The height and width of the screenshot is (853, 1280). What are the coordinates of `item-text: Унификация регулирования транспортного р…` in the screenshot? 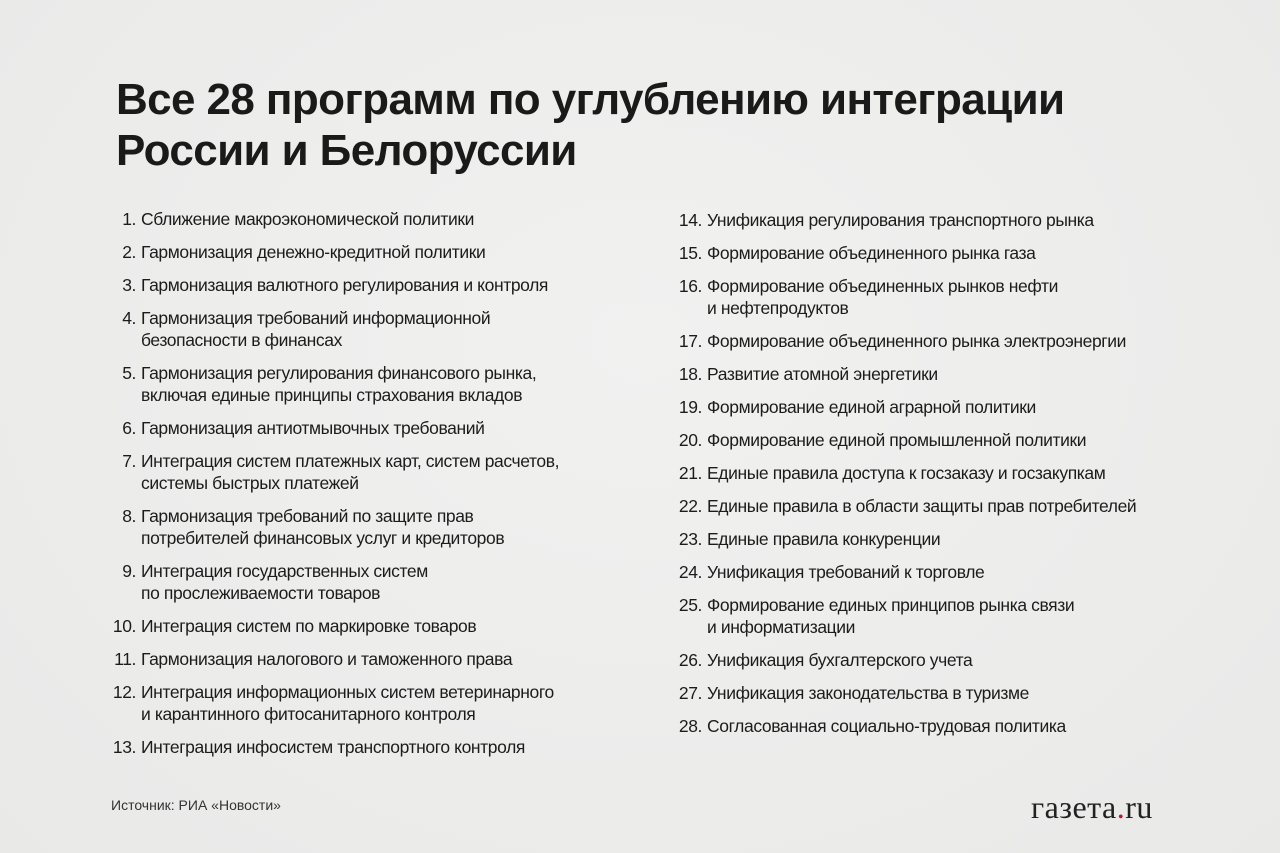 It's located at (900, 220).